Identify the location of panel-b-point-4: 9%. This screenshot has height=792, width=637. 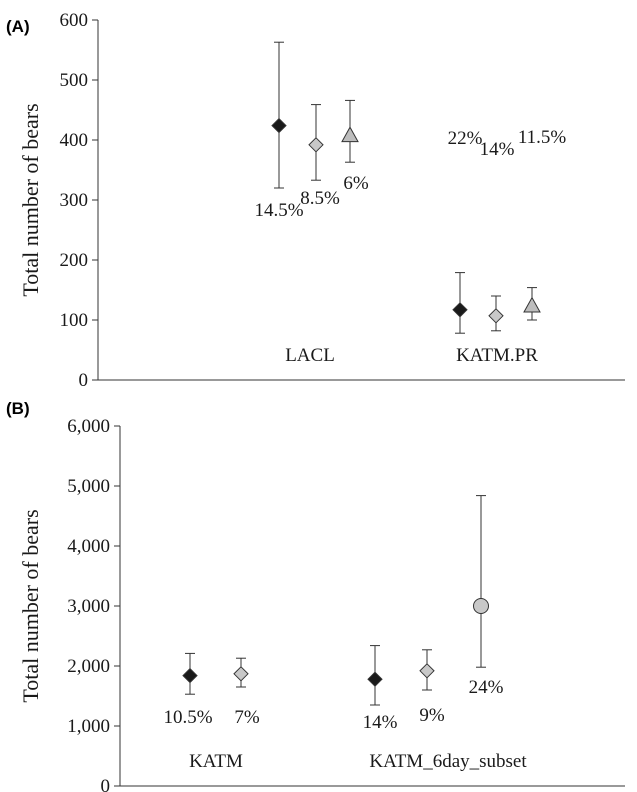
(432, 687).